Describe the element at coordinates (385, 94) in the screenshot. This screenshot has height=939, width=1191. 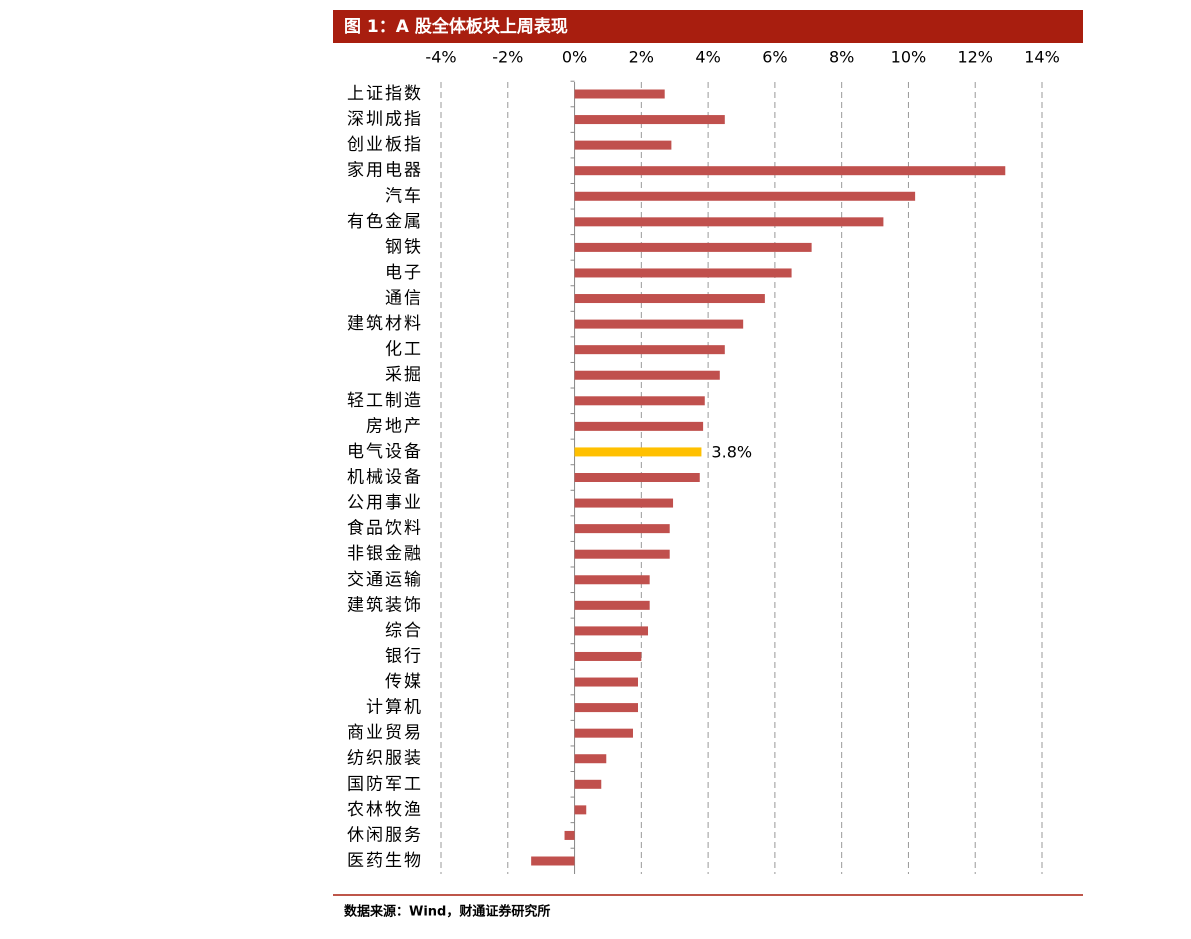
I see `category-label: 上证指数` at that location.